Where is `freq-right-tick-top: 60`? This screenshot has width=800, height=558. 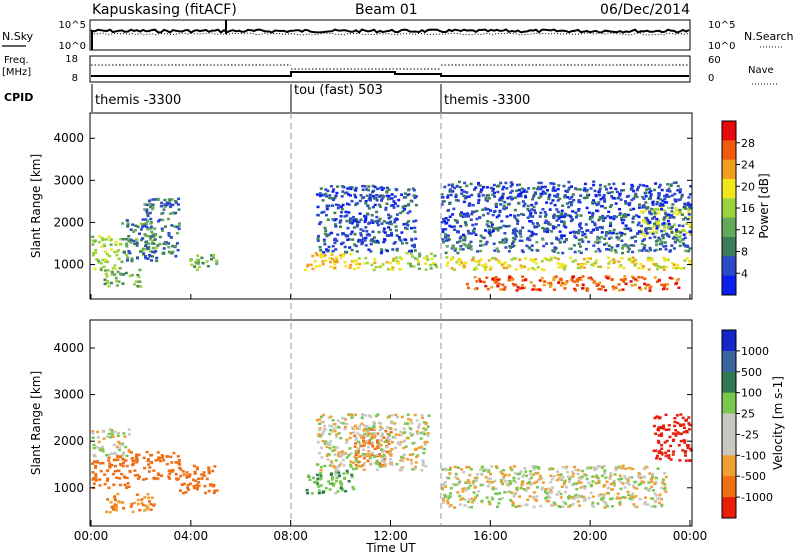
freq-right-tick-top: 60 is located at coordinates (714, 60).